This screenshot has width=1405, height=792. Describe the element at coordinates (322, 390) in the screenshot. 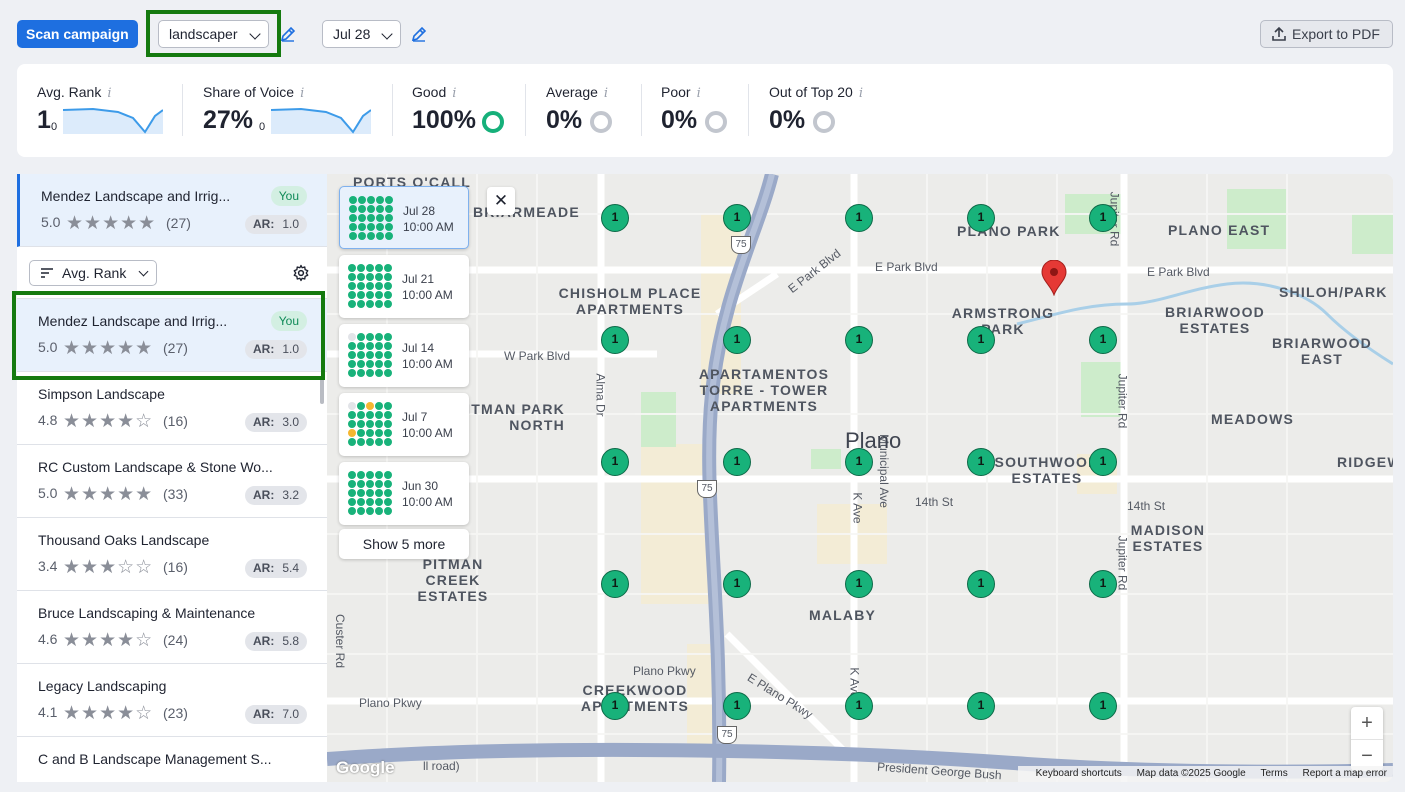

I see `list-scrollbar` at that location.